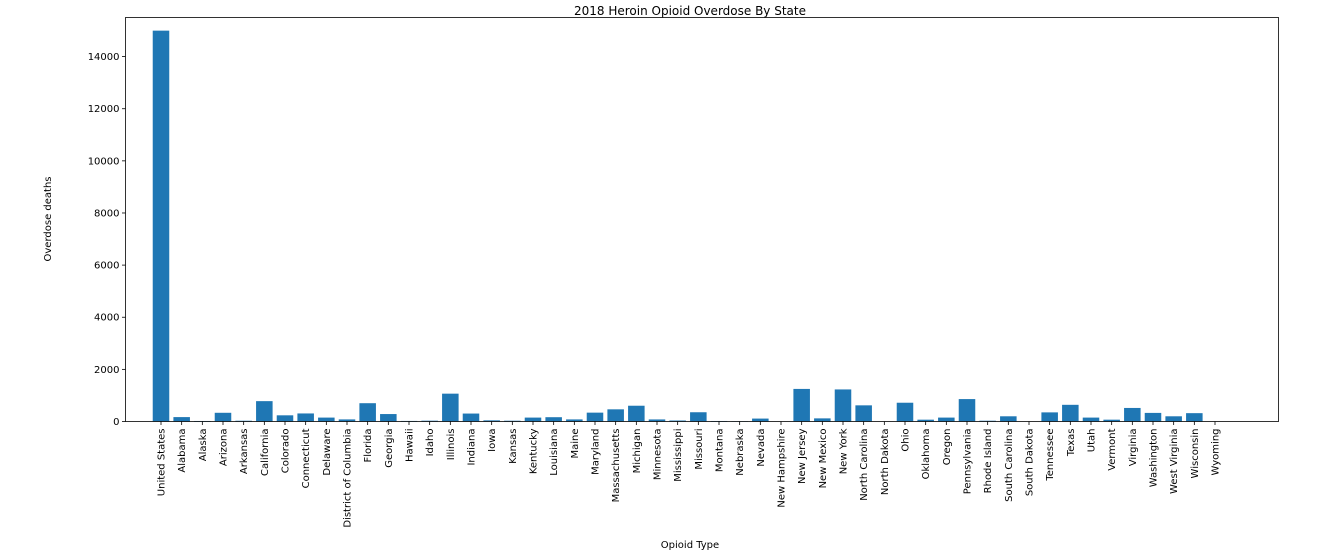  What do you see at coordinates (1174, 461) in the screenshot?
I see `x-tick-label: West Virginia` at bounding box center [1174, 461].